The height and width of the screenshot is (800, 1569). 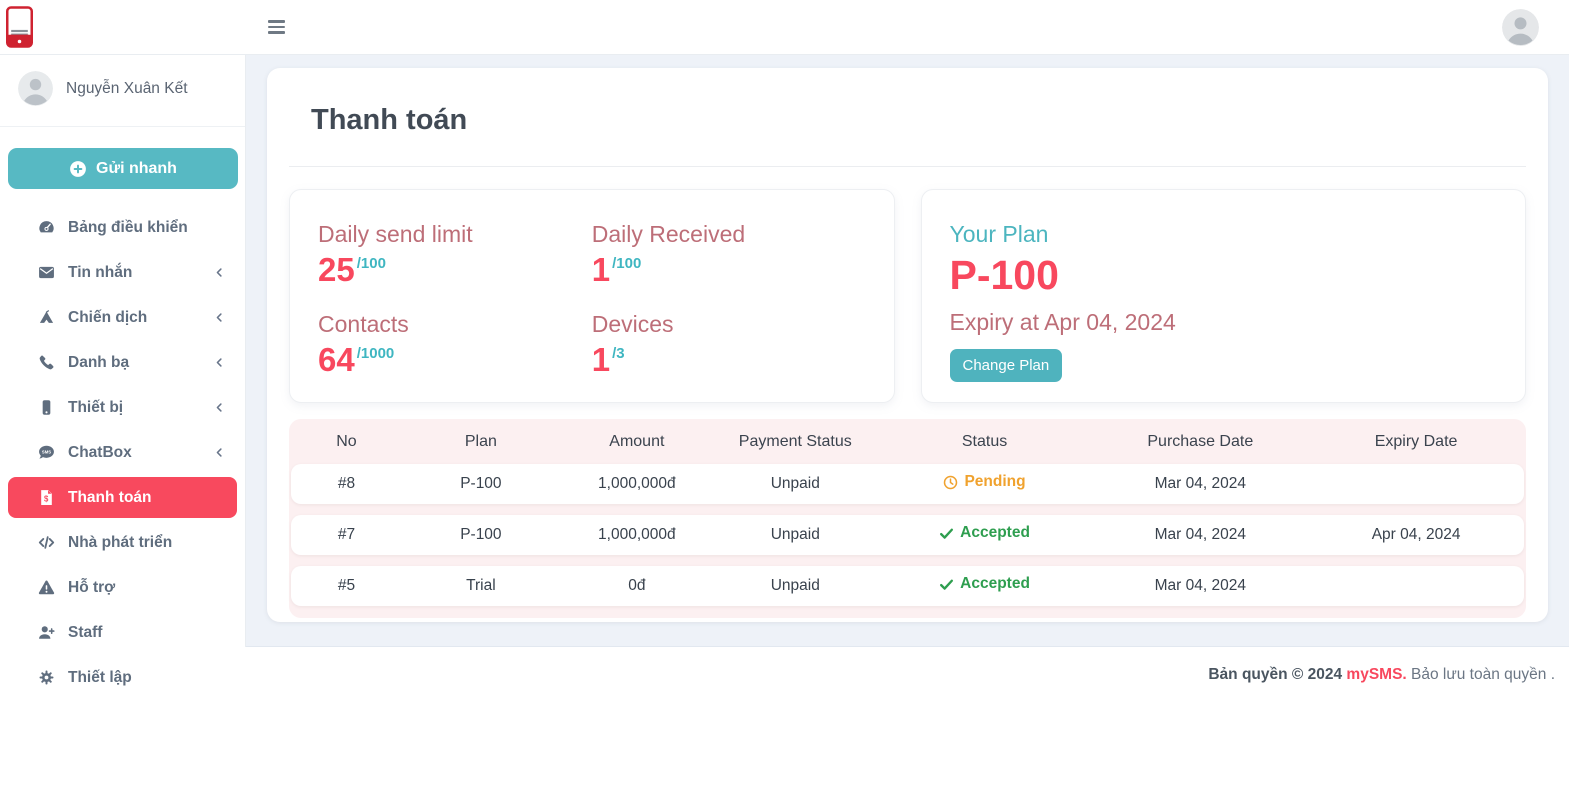 I want to click on chatbox-icon: SMS, so click(x=46, y=452).